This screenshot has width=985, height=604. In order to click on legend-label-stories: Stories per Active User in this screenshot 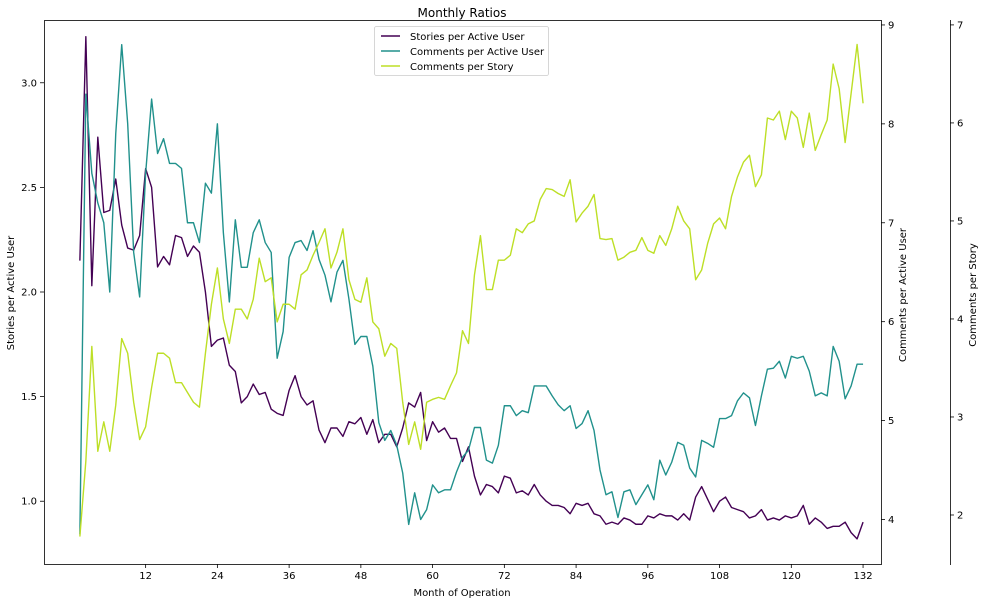, I will do `click(467, 37)`.